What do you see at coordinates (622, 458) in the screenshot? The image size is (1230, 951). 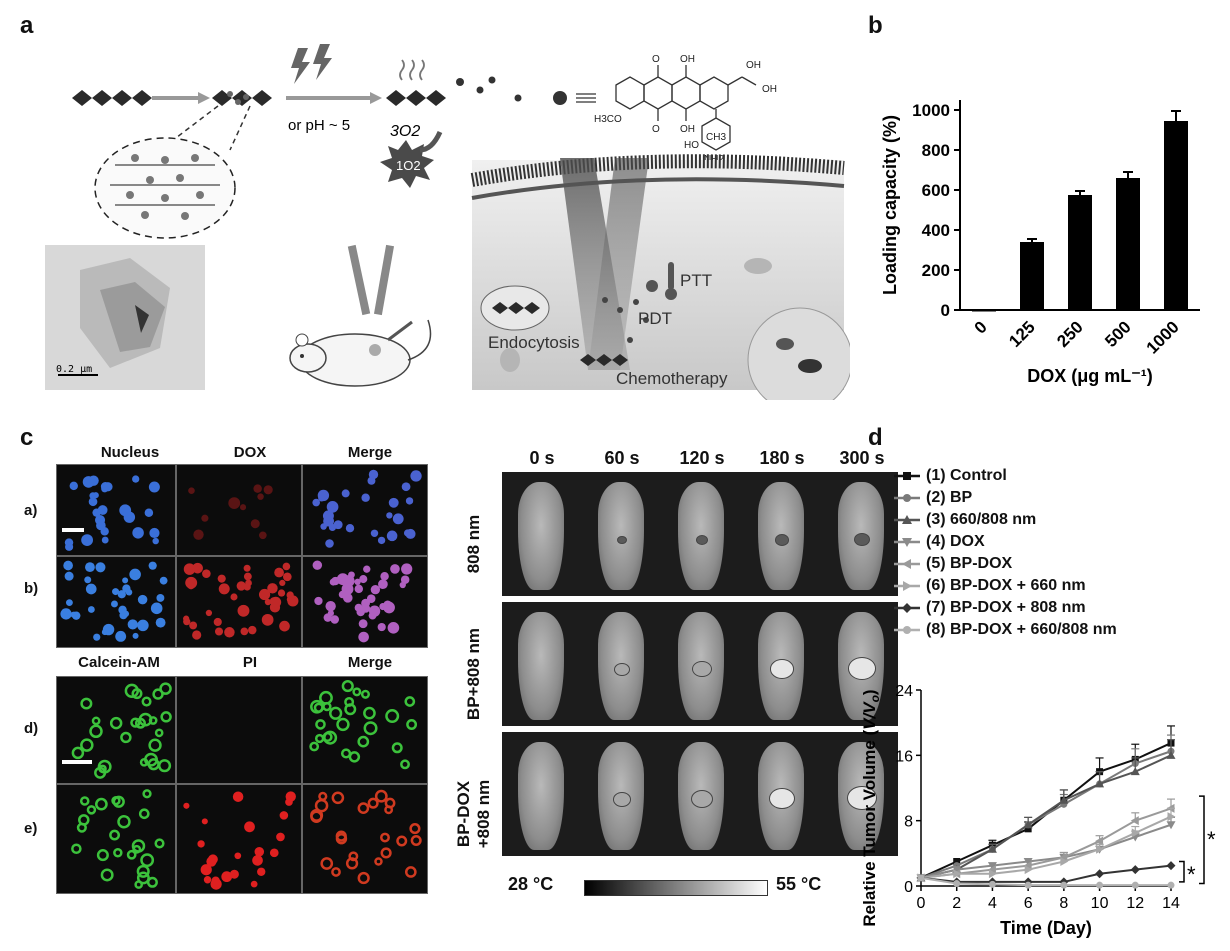 I see `thermal-time-label: 60 s` at bounding box center [622, 458].